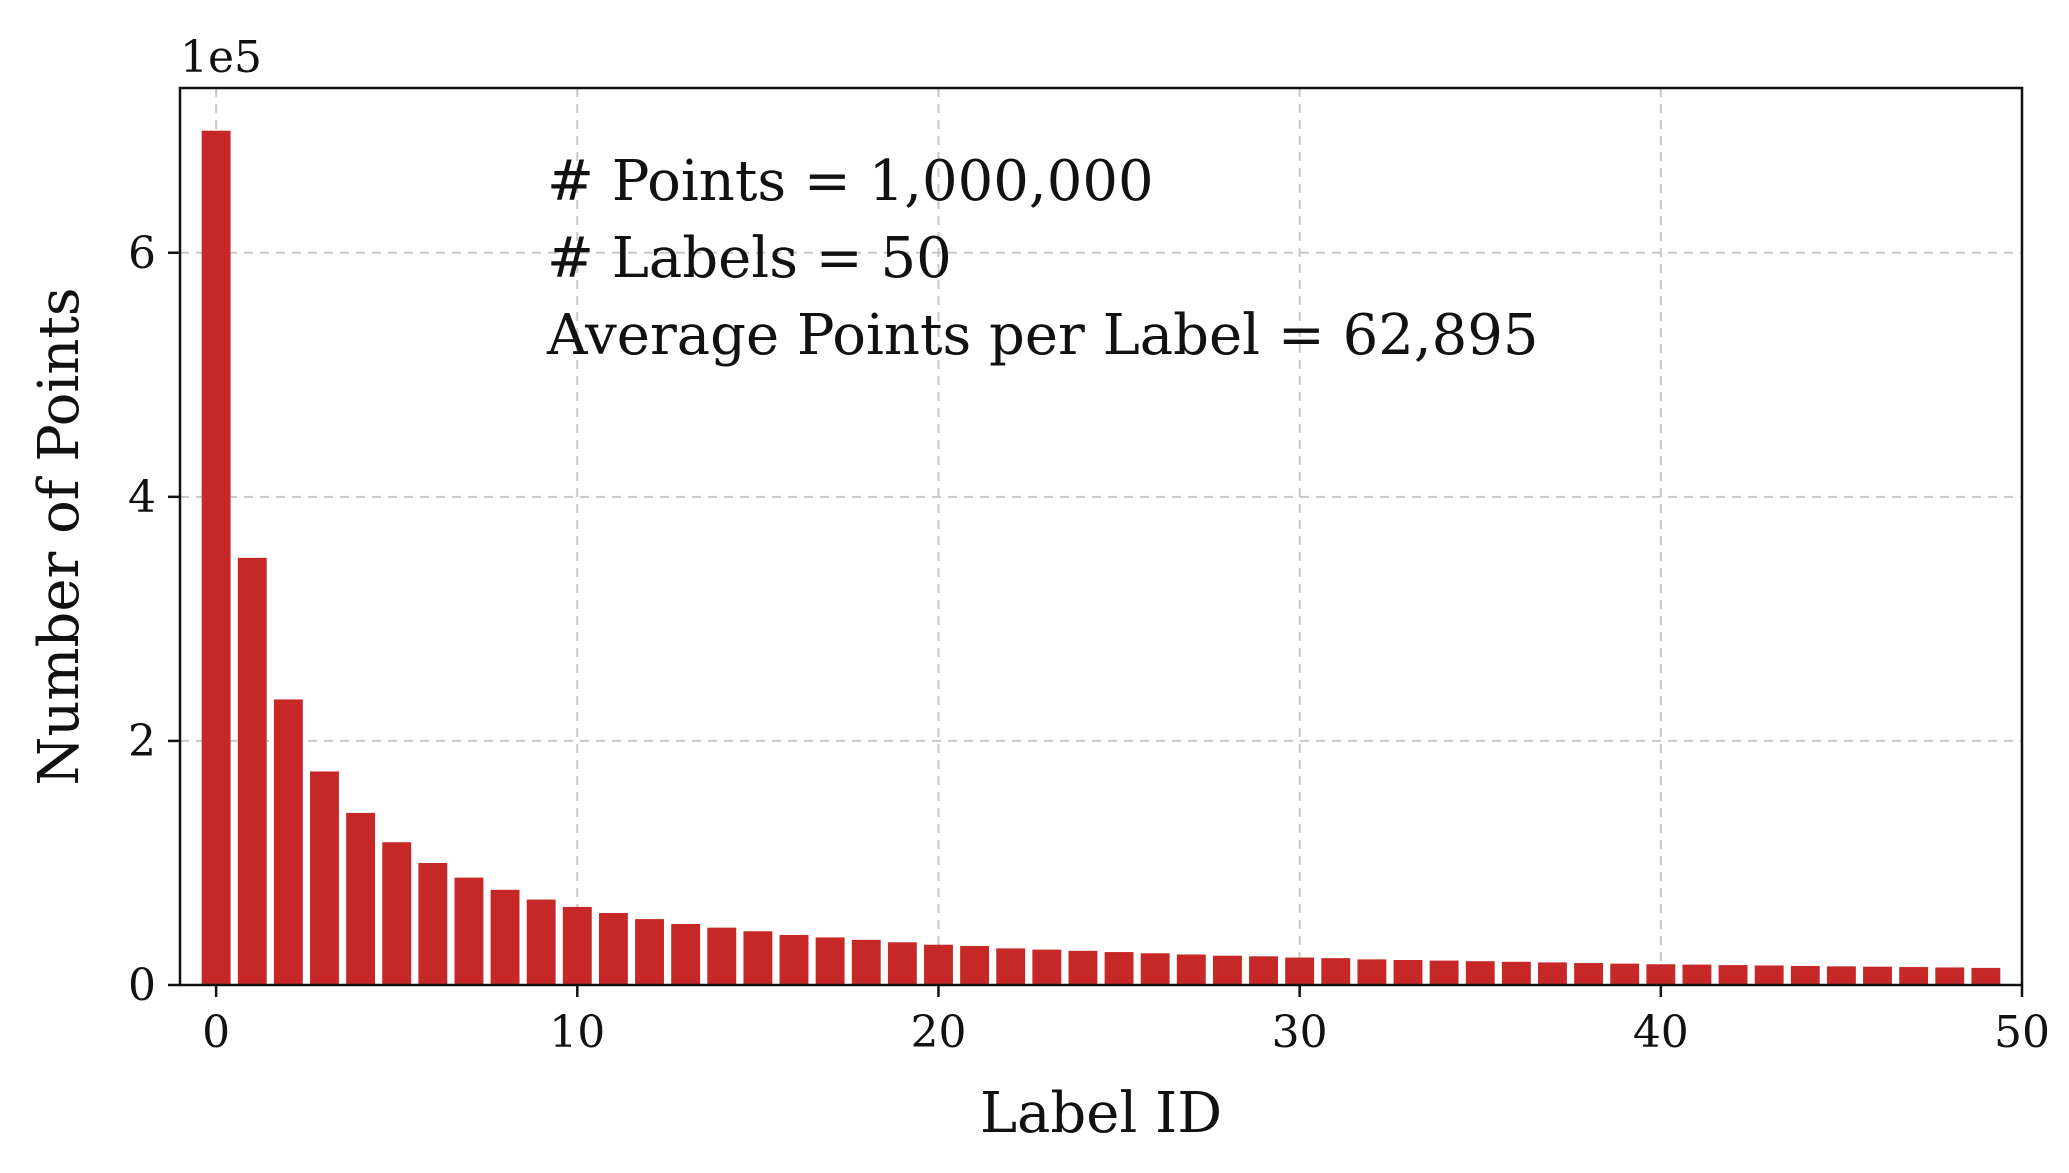 This screenshot has width=2069, height=1173. Describe the element at coordinates (142, 497) in the screenshot. I see `y-tick-label: 4` at that location.